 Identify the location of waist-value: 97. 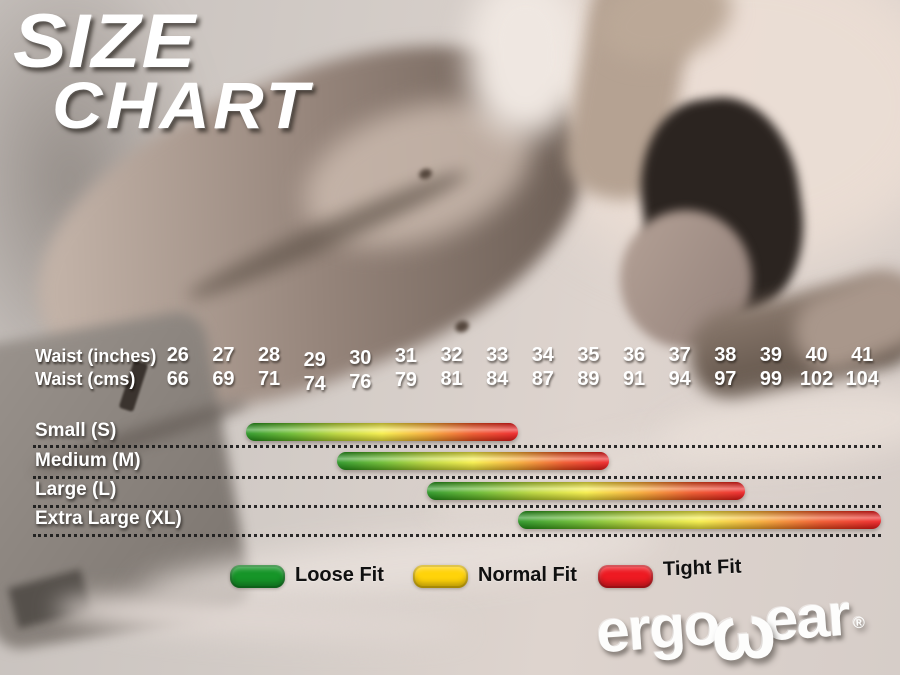
(725, 379).